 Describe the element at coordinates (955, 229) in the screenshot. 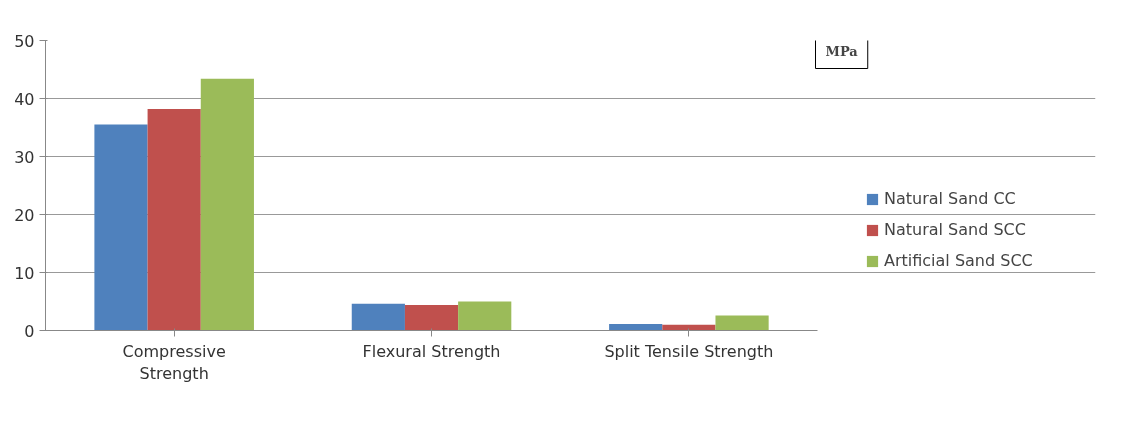

I see `legend-label: Natural Sand SCC` at that location.